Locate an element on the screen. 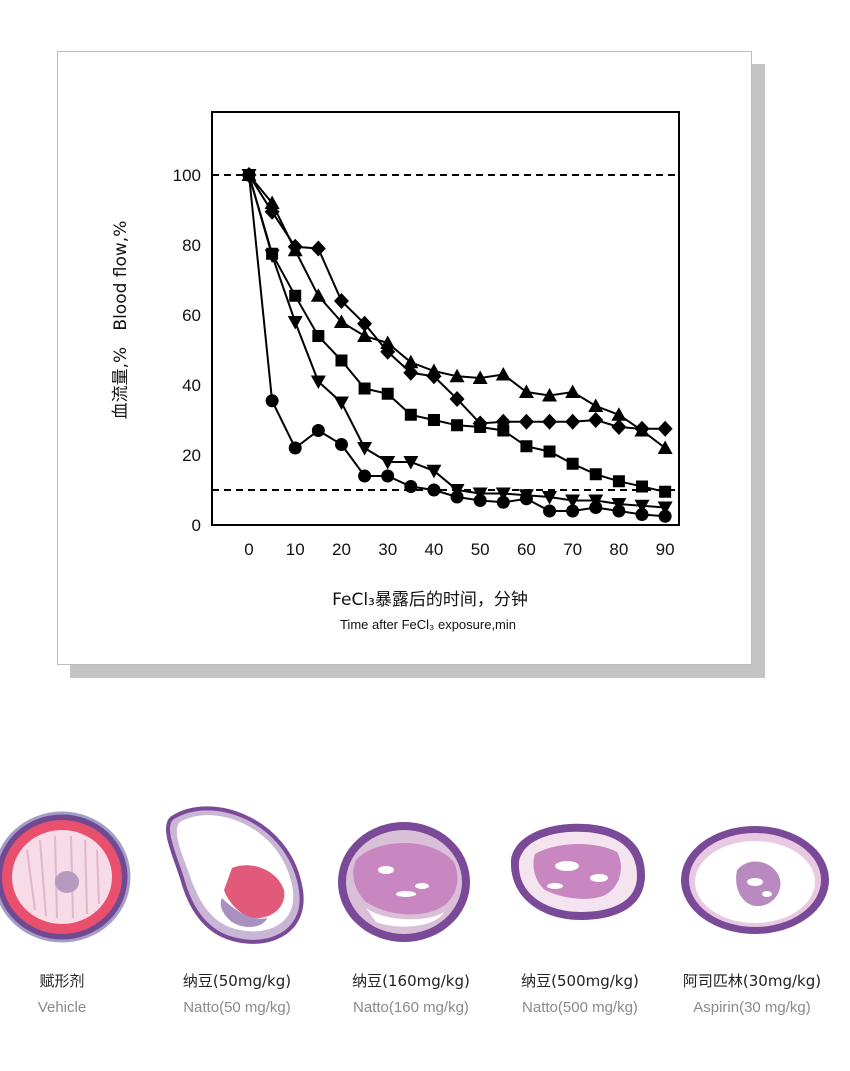 The height and width of the screenshot is (1071, 850). series-triangle-up is located at coordinates (457, 310).